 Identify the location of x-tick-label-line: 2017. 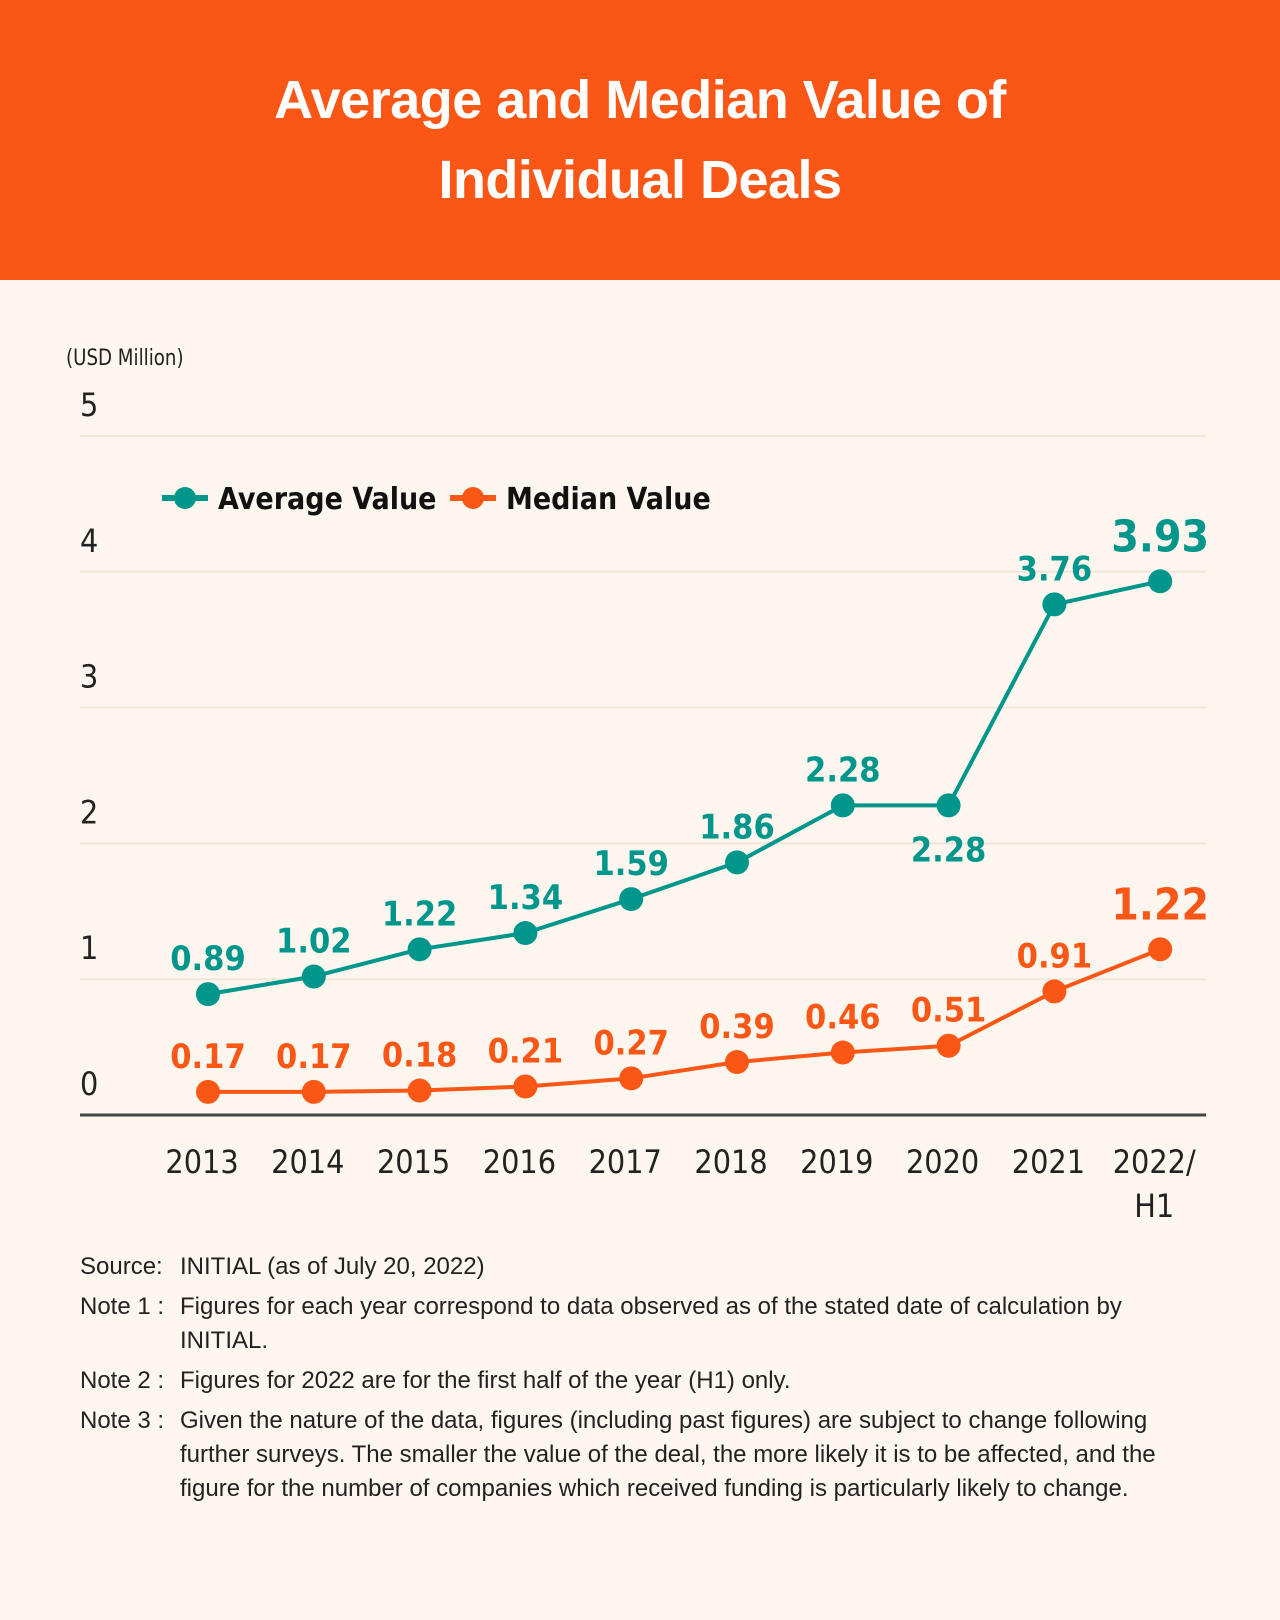
(625, 1162).